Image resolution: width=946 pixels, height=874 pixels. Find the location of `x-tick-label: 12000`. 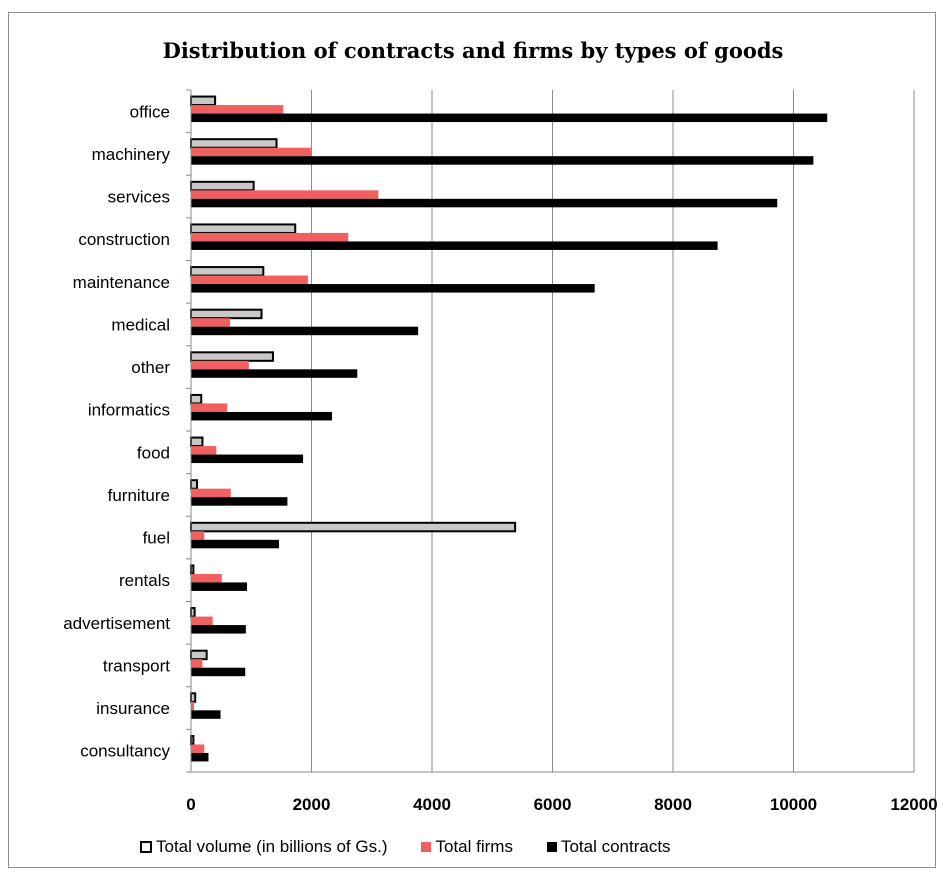

x-tick-label: 12000 is located at coordinates (913, 804).